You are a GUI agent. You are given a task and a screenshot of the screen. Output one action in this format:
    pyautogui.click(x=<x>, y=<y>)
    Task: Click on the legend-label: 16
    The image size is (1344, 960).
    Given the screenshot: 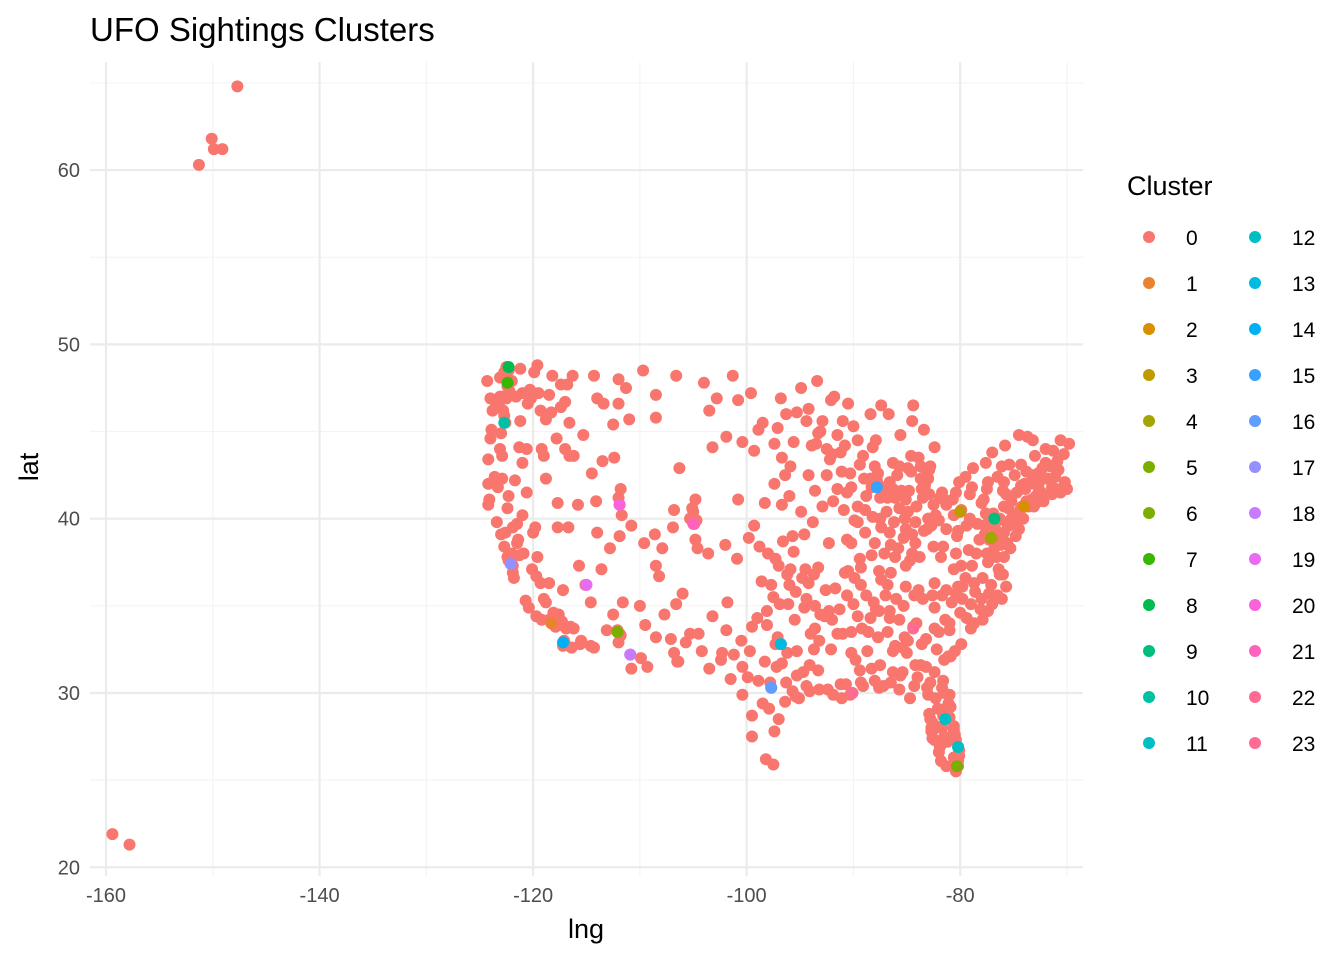 What is the action you would take?
    pyautogui.click(x=1303, y=422)
    